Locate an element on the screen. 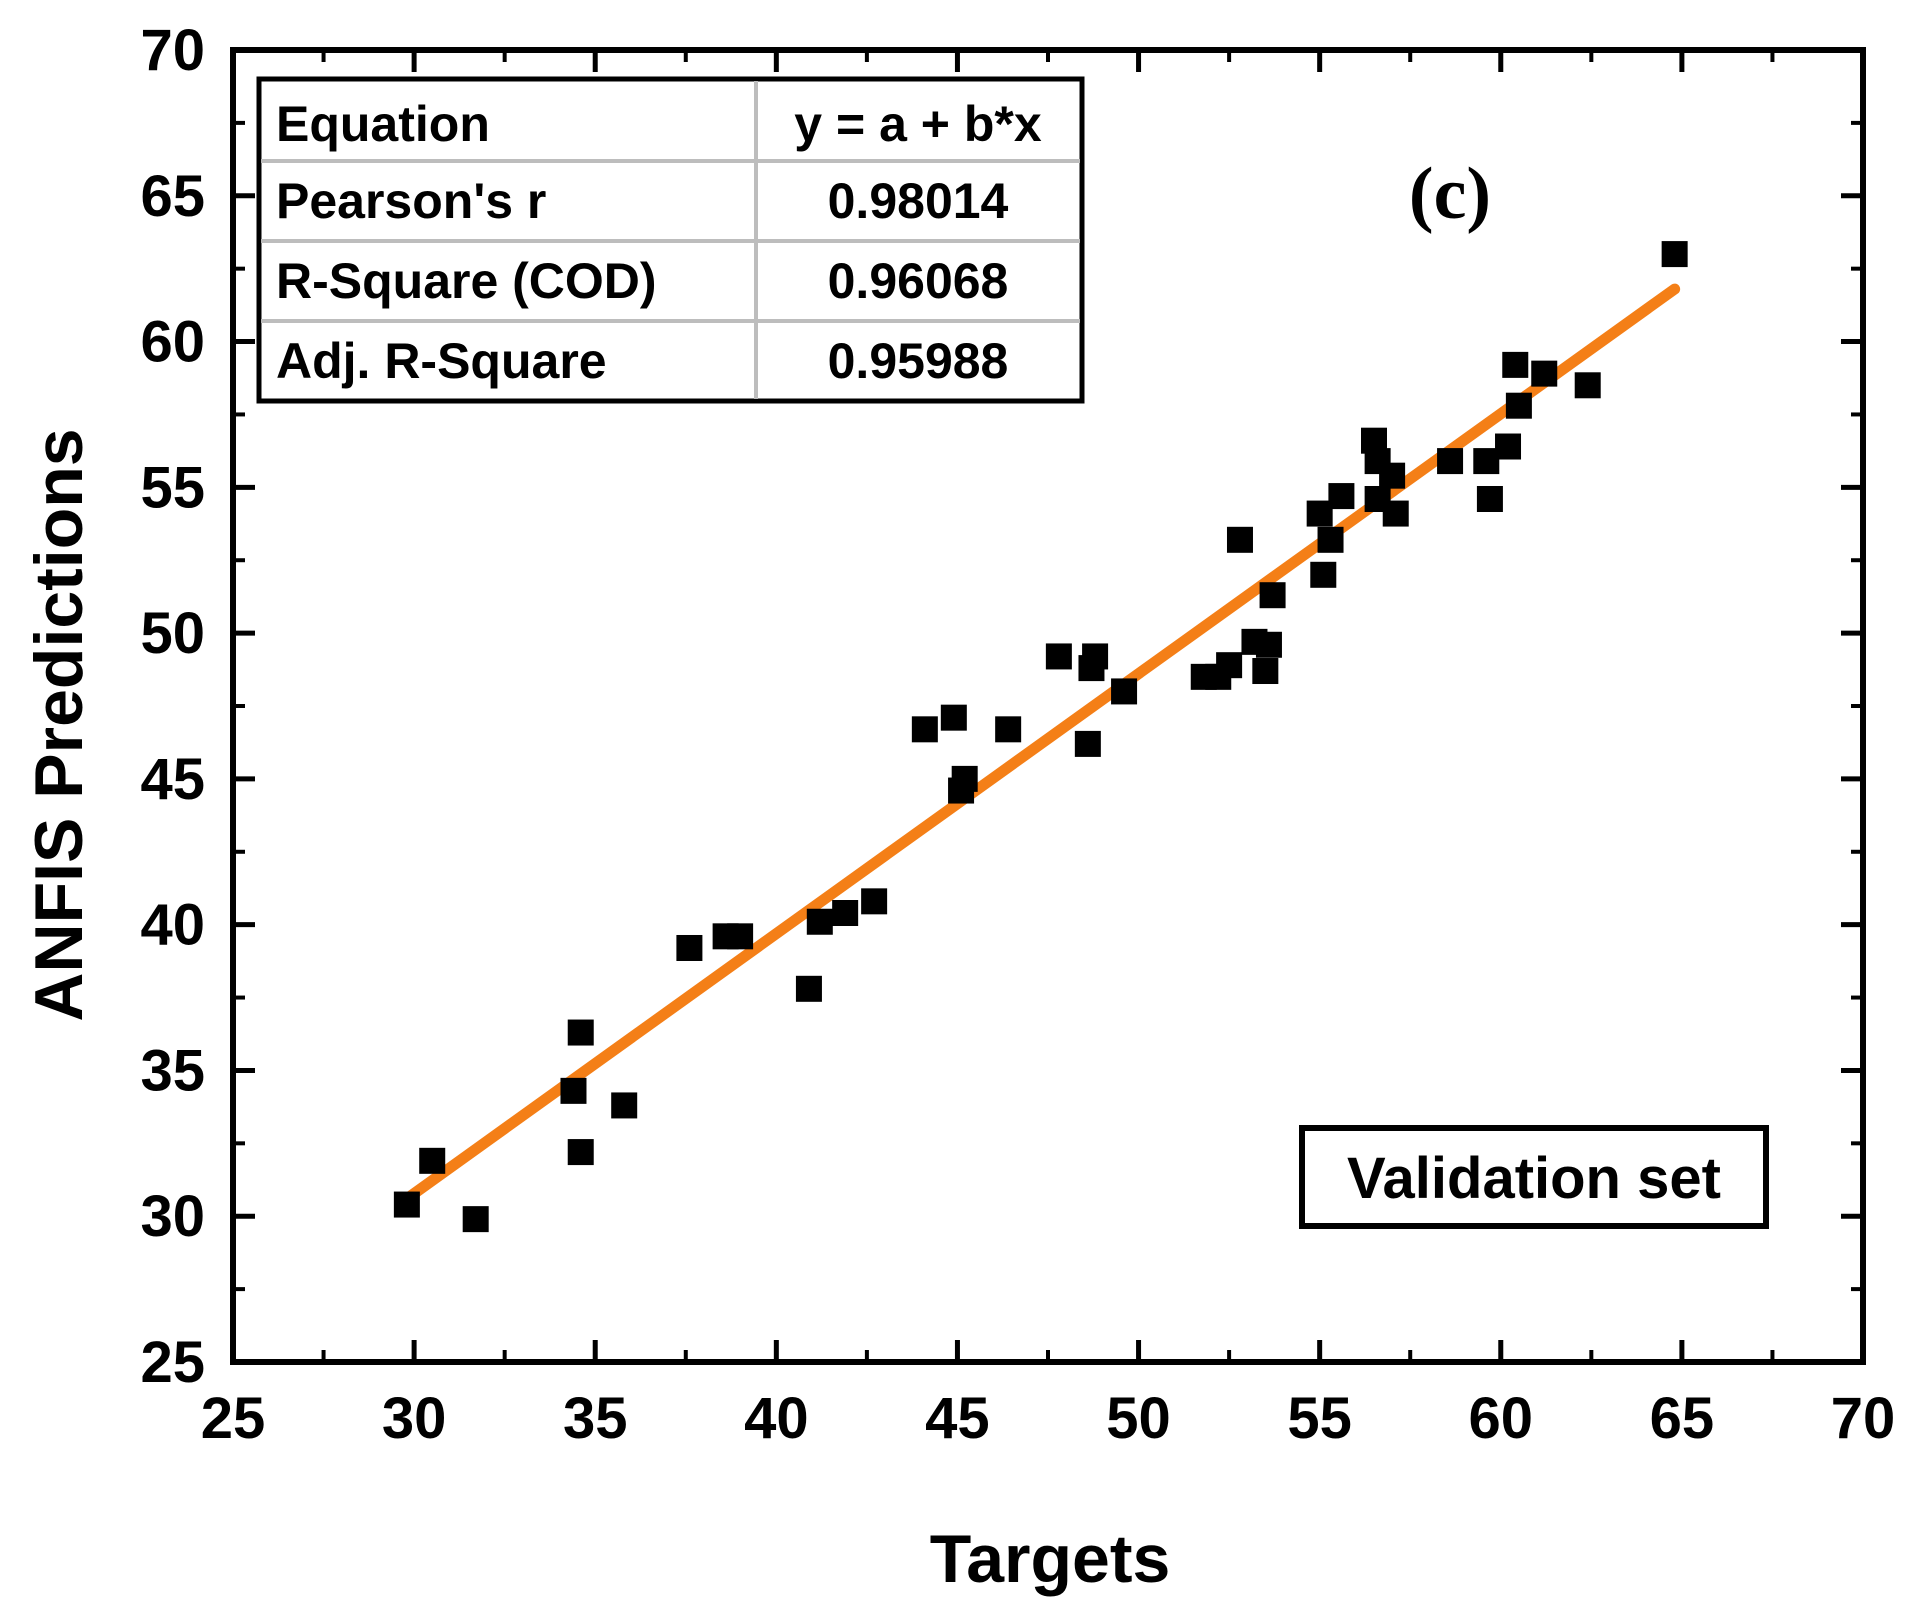  y-axis-title: ANFIS Predictions is located at coordinates (59, 724).